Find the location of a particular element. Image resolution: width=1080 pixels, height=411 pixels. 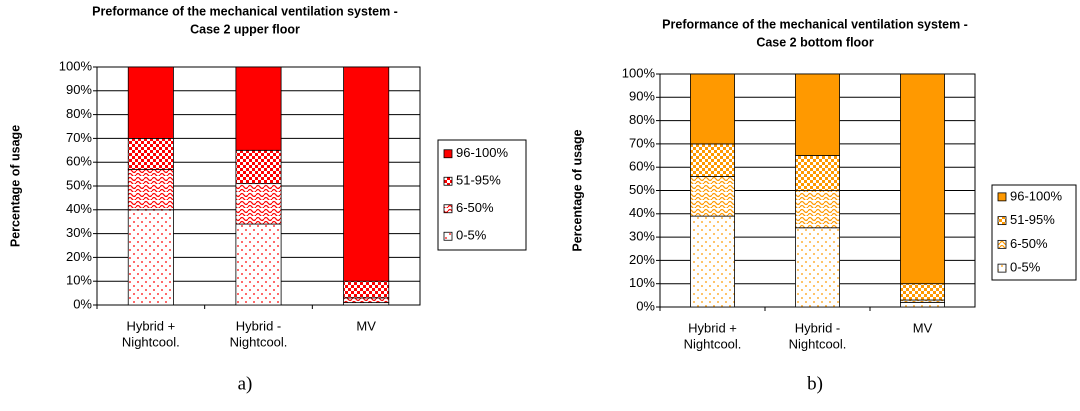

chart-title: Case 2 bottom floor is located at coordinates (815, 42).